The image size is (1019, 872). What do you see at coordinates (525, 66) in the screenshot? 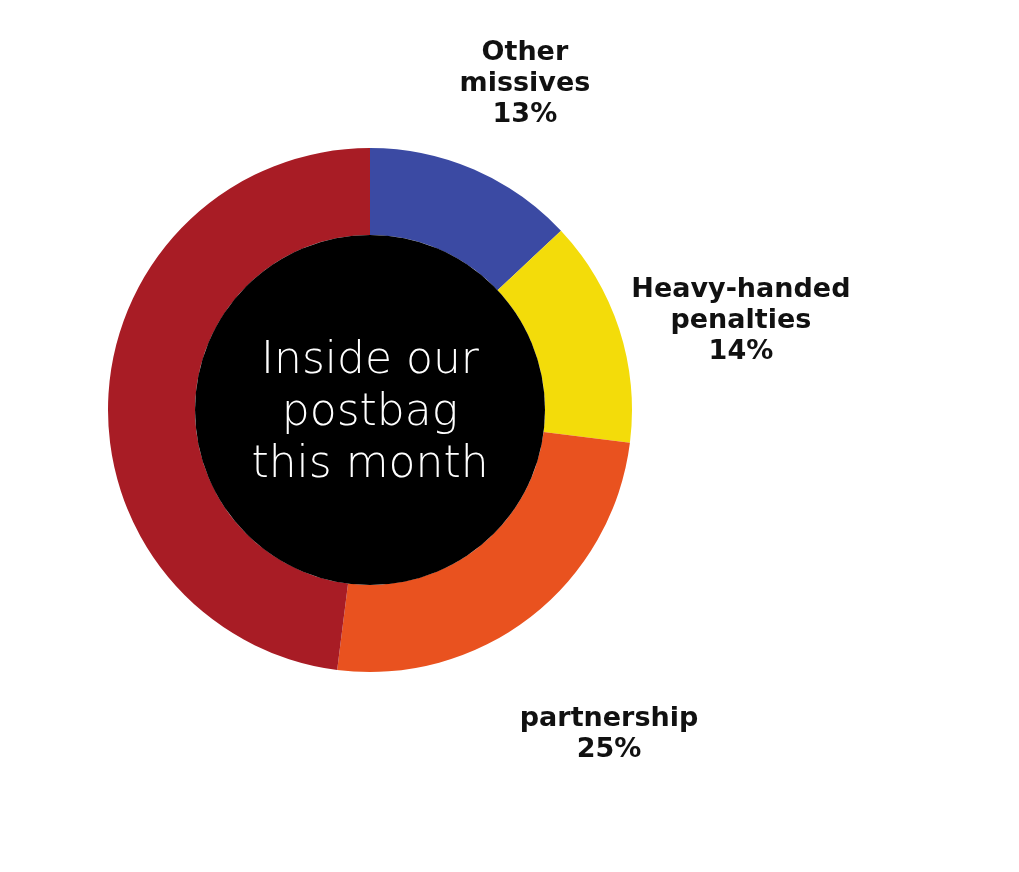
I see `slice-label: Other missives` at bounding box center [525, 66].